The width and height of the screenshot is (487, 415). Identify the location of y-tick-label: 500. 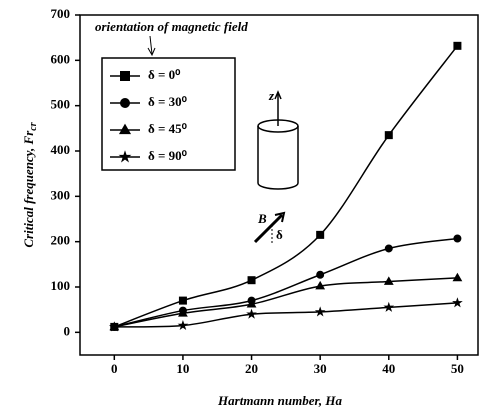
(61, 104).